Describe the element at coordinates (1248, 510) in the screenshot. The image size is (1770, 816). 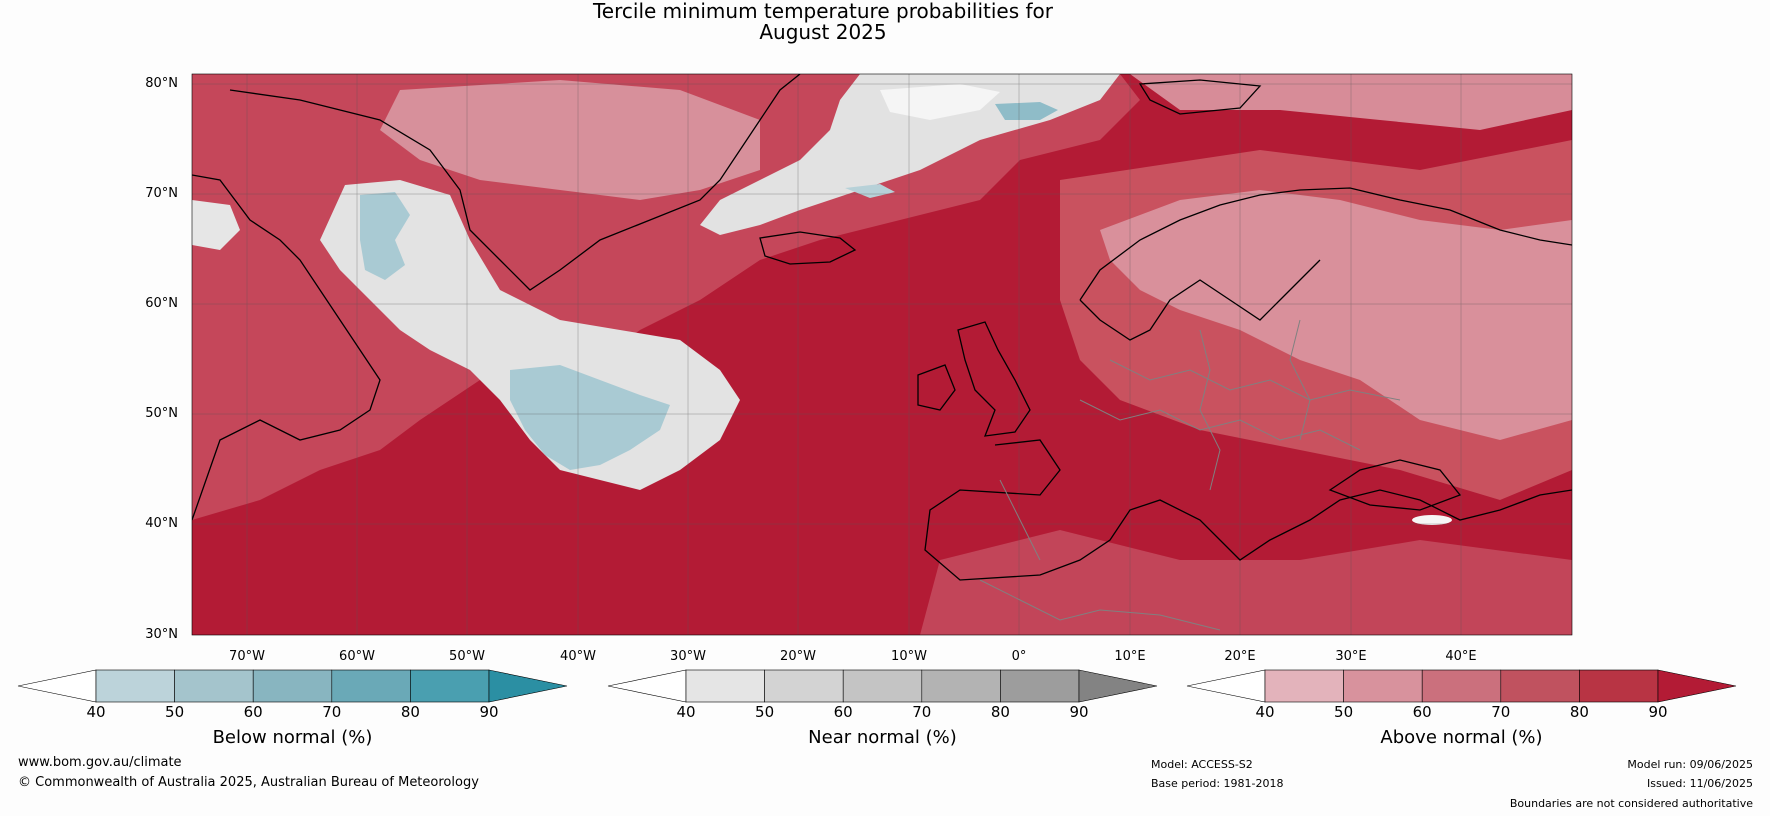
I see `coast-europe` at that location.